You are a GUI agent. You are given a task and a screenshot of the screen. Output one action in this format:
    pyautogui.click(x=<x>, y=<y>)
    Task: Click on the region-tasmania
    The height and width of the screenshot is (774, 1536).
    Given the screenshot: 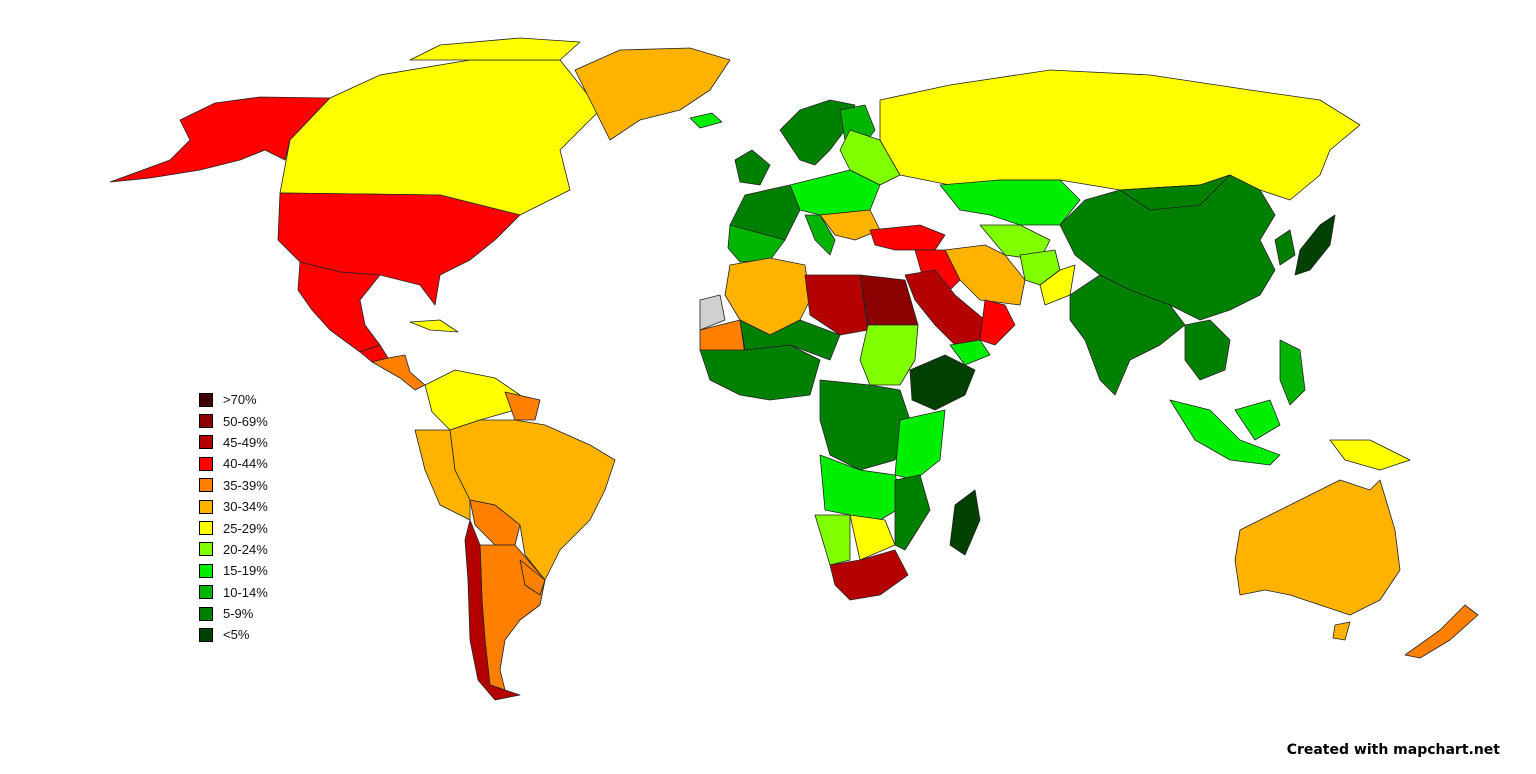 What is the action you would take?
    pyautogui.click(x=1341, y=631)
    